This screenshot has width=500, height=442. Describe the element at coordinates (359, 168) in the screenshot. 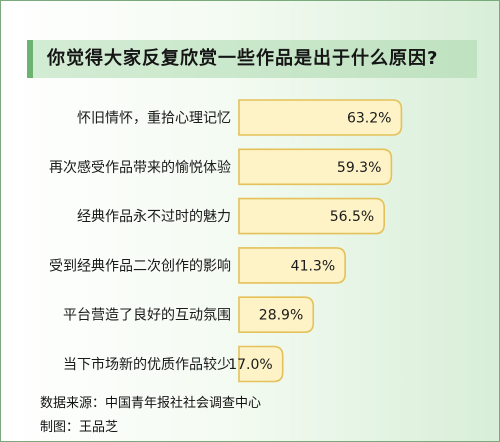

I see `value-label-2: 59.3%` at that location.